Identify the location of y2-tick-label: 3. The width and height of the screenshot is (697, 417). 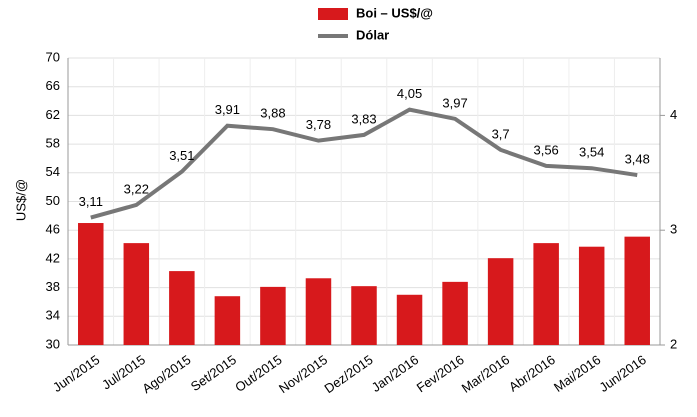
(673, 229).